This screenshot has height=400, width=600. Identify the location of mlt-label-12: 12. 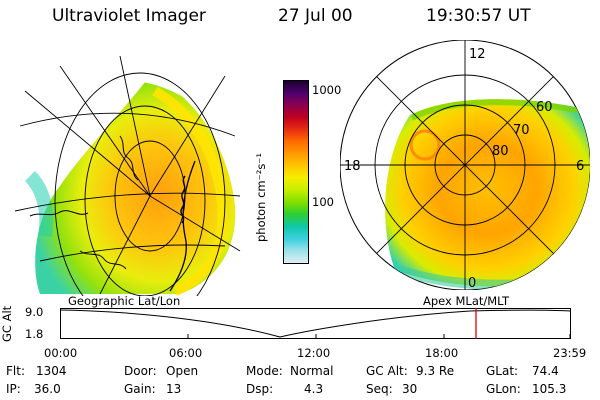
(477, 54).